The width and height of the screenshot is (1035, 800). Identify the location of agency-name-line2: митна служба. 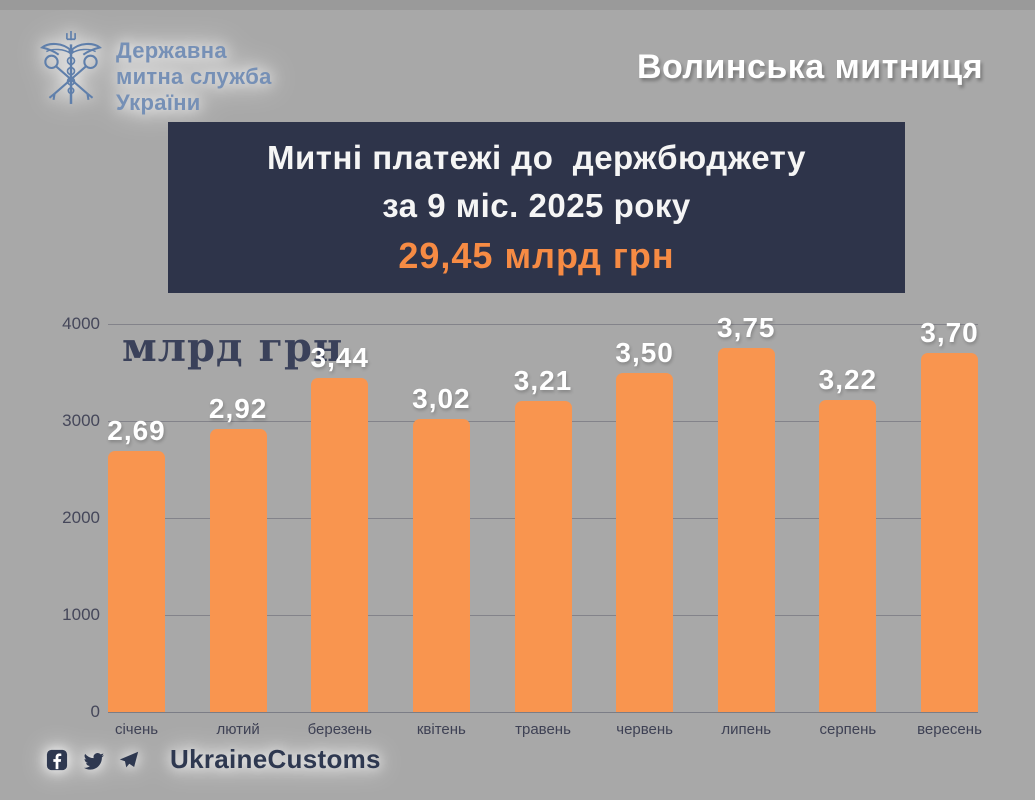
(194, 76).